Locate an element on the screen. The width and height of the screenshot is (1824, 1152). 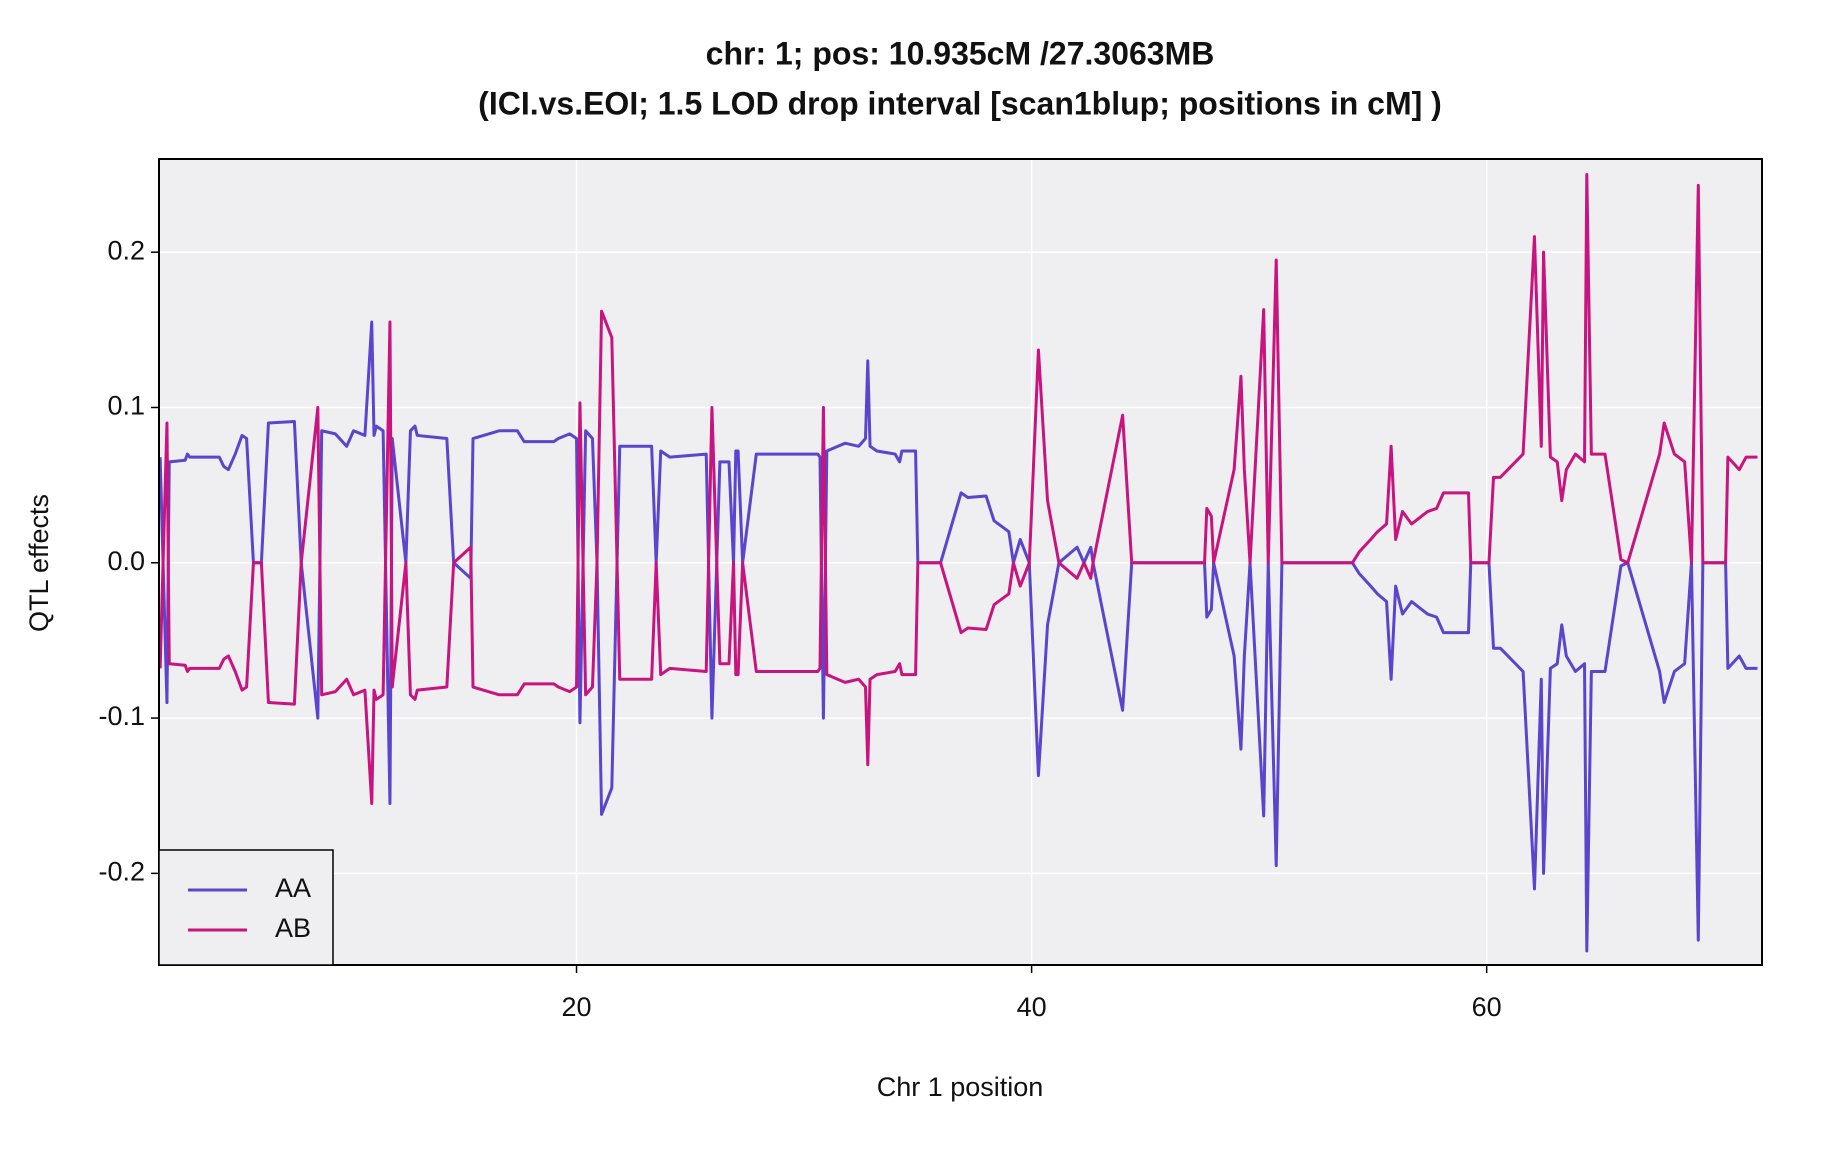
y-tick-label: -0.2 is located at coordinates (121, 871).